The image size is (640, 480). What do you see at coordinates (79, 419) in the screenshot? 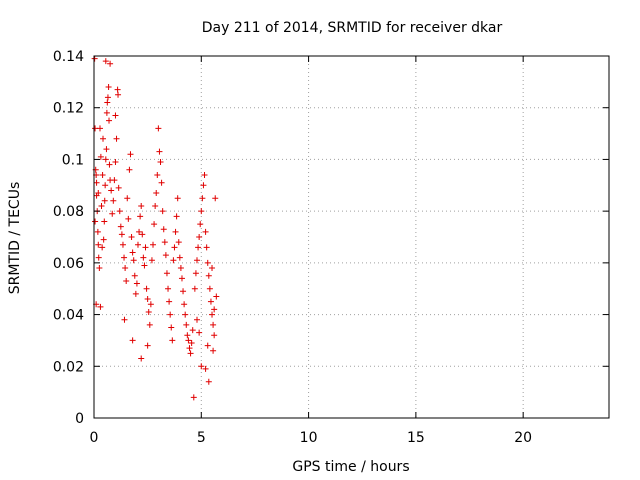
I see `y-tick-label: 0` at bounding box center [79, 419].